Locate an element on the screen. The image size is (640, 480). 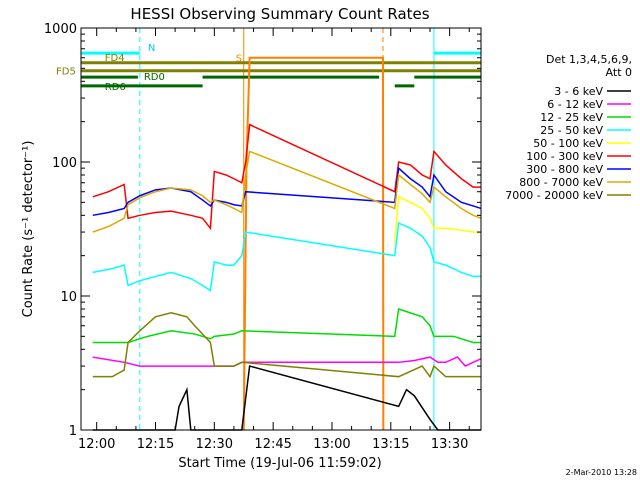
flare-profile-label: S is located at coordinates (239, 59).